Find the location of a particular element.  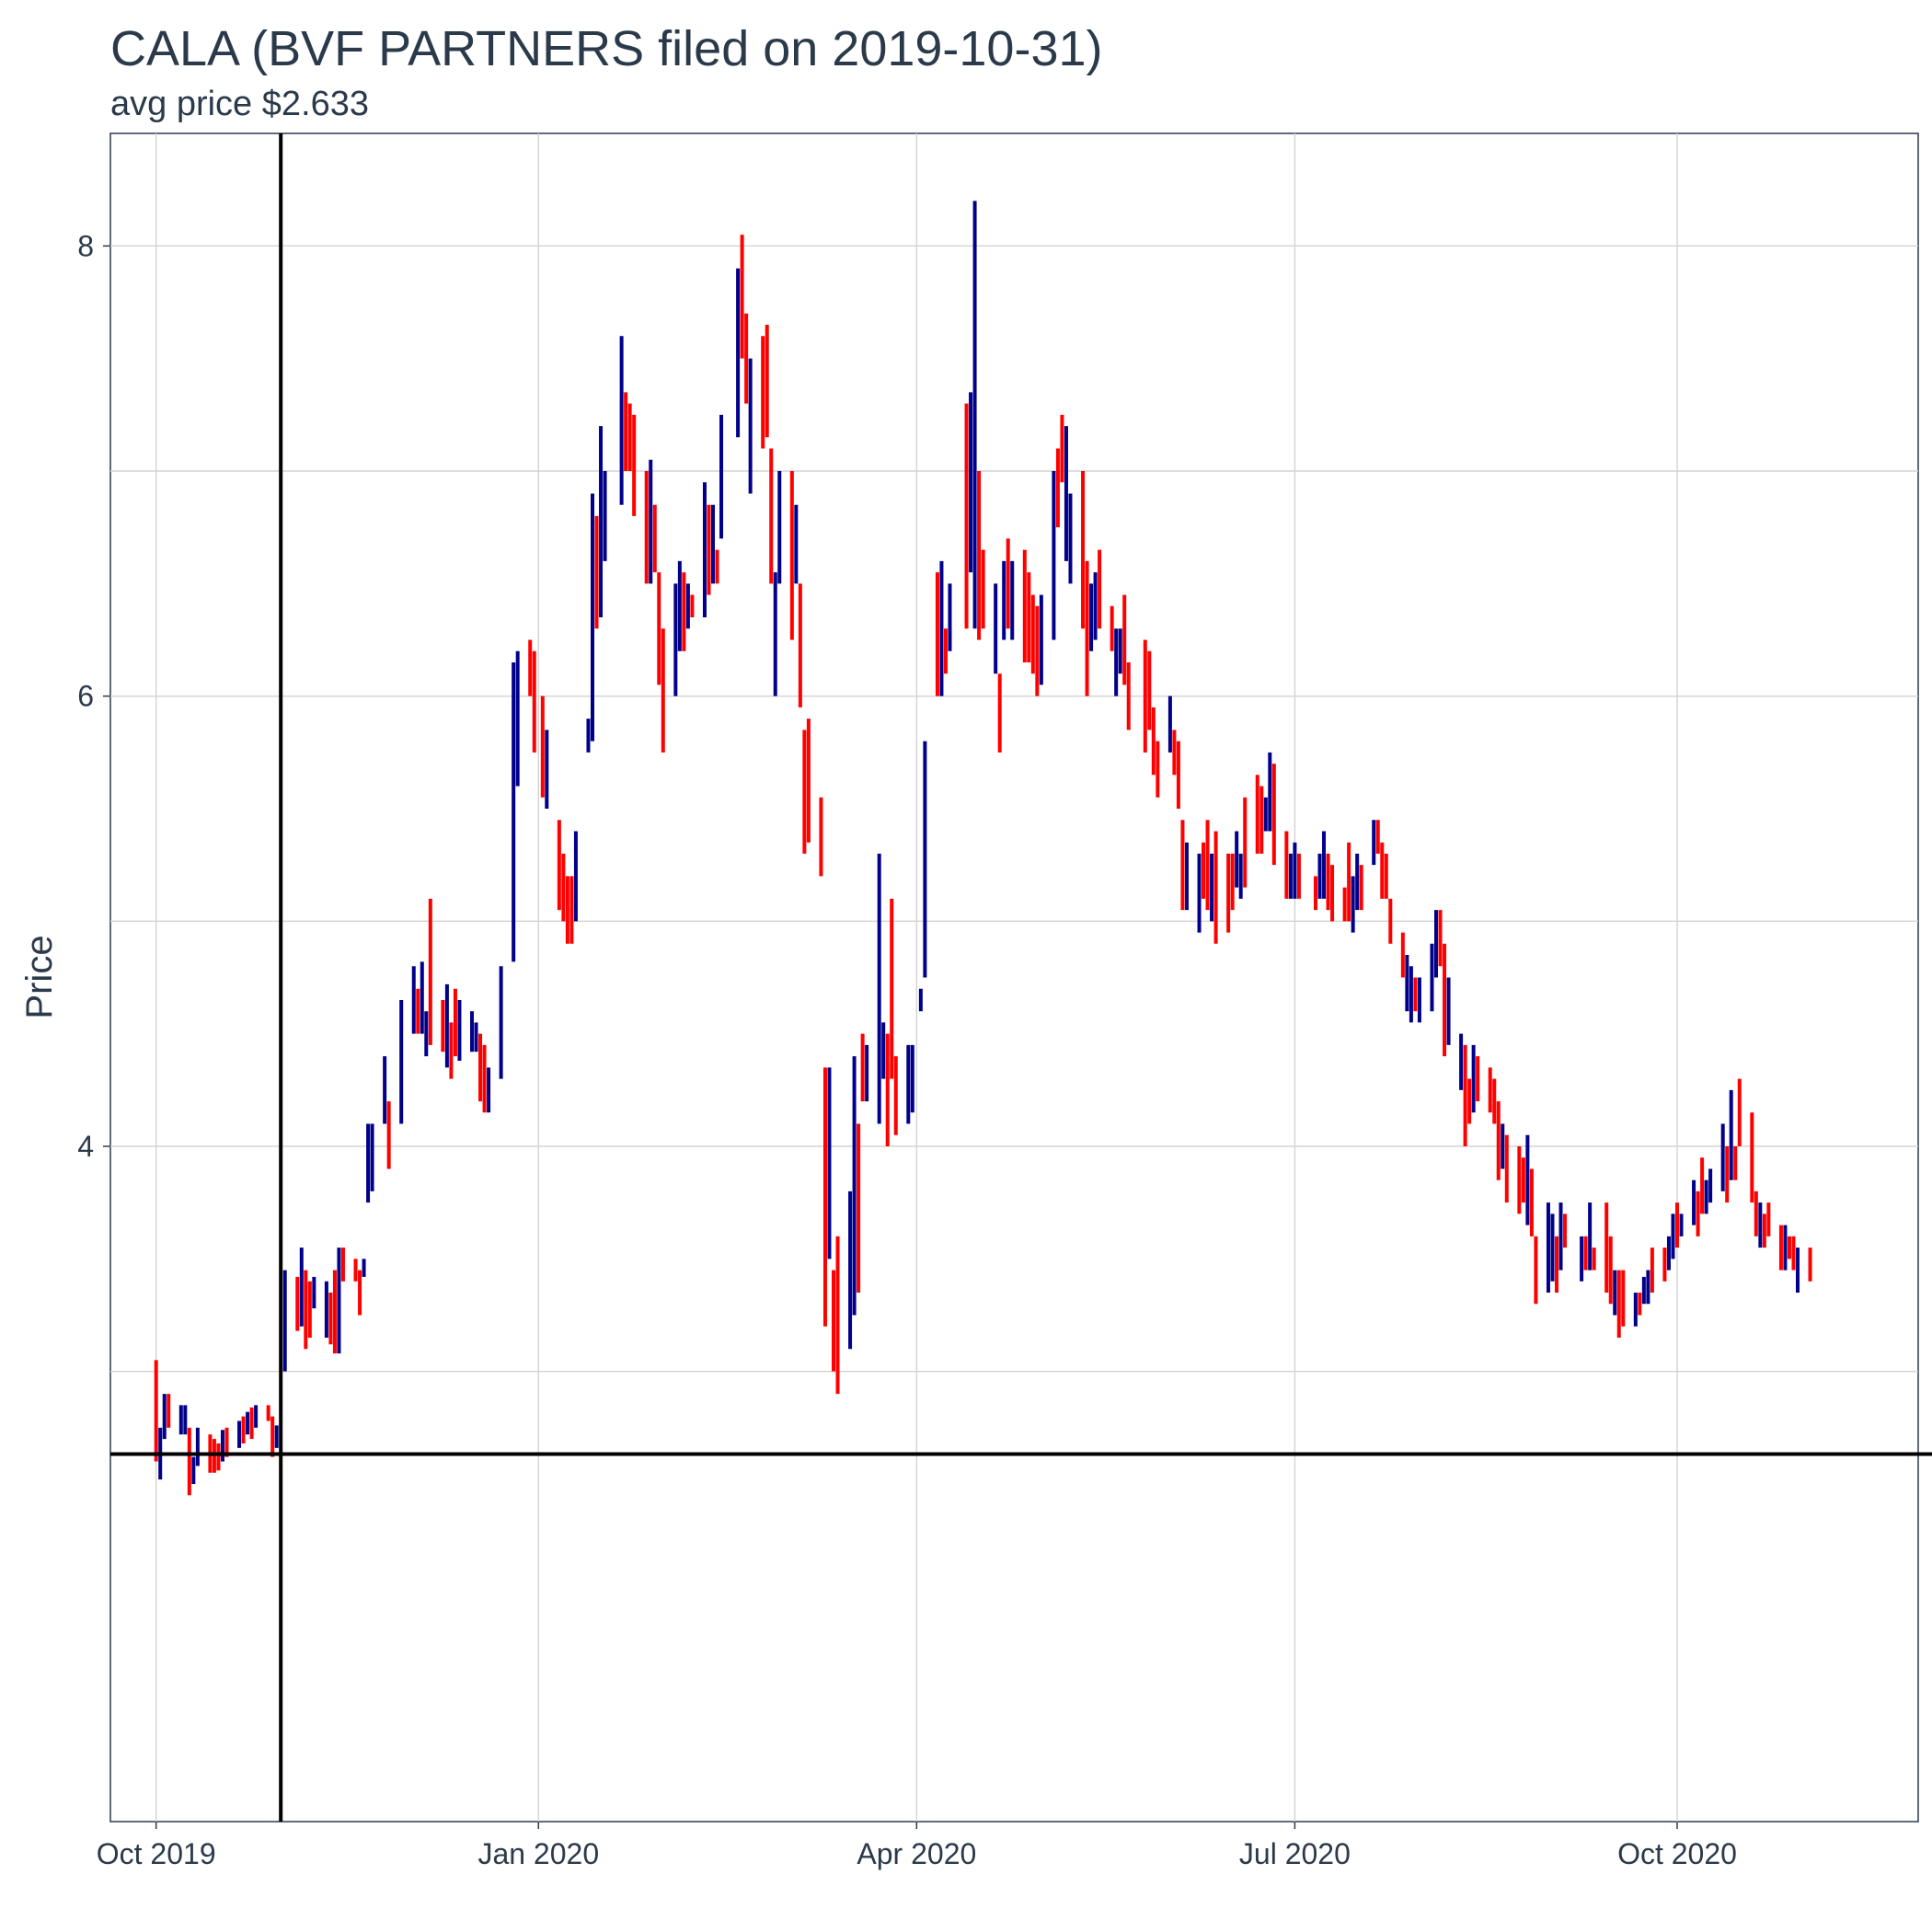

y-axis-title: Price is located at coordinates (39, 976).